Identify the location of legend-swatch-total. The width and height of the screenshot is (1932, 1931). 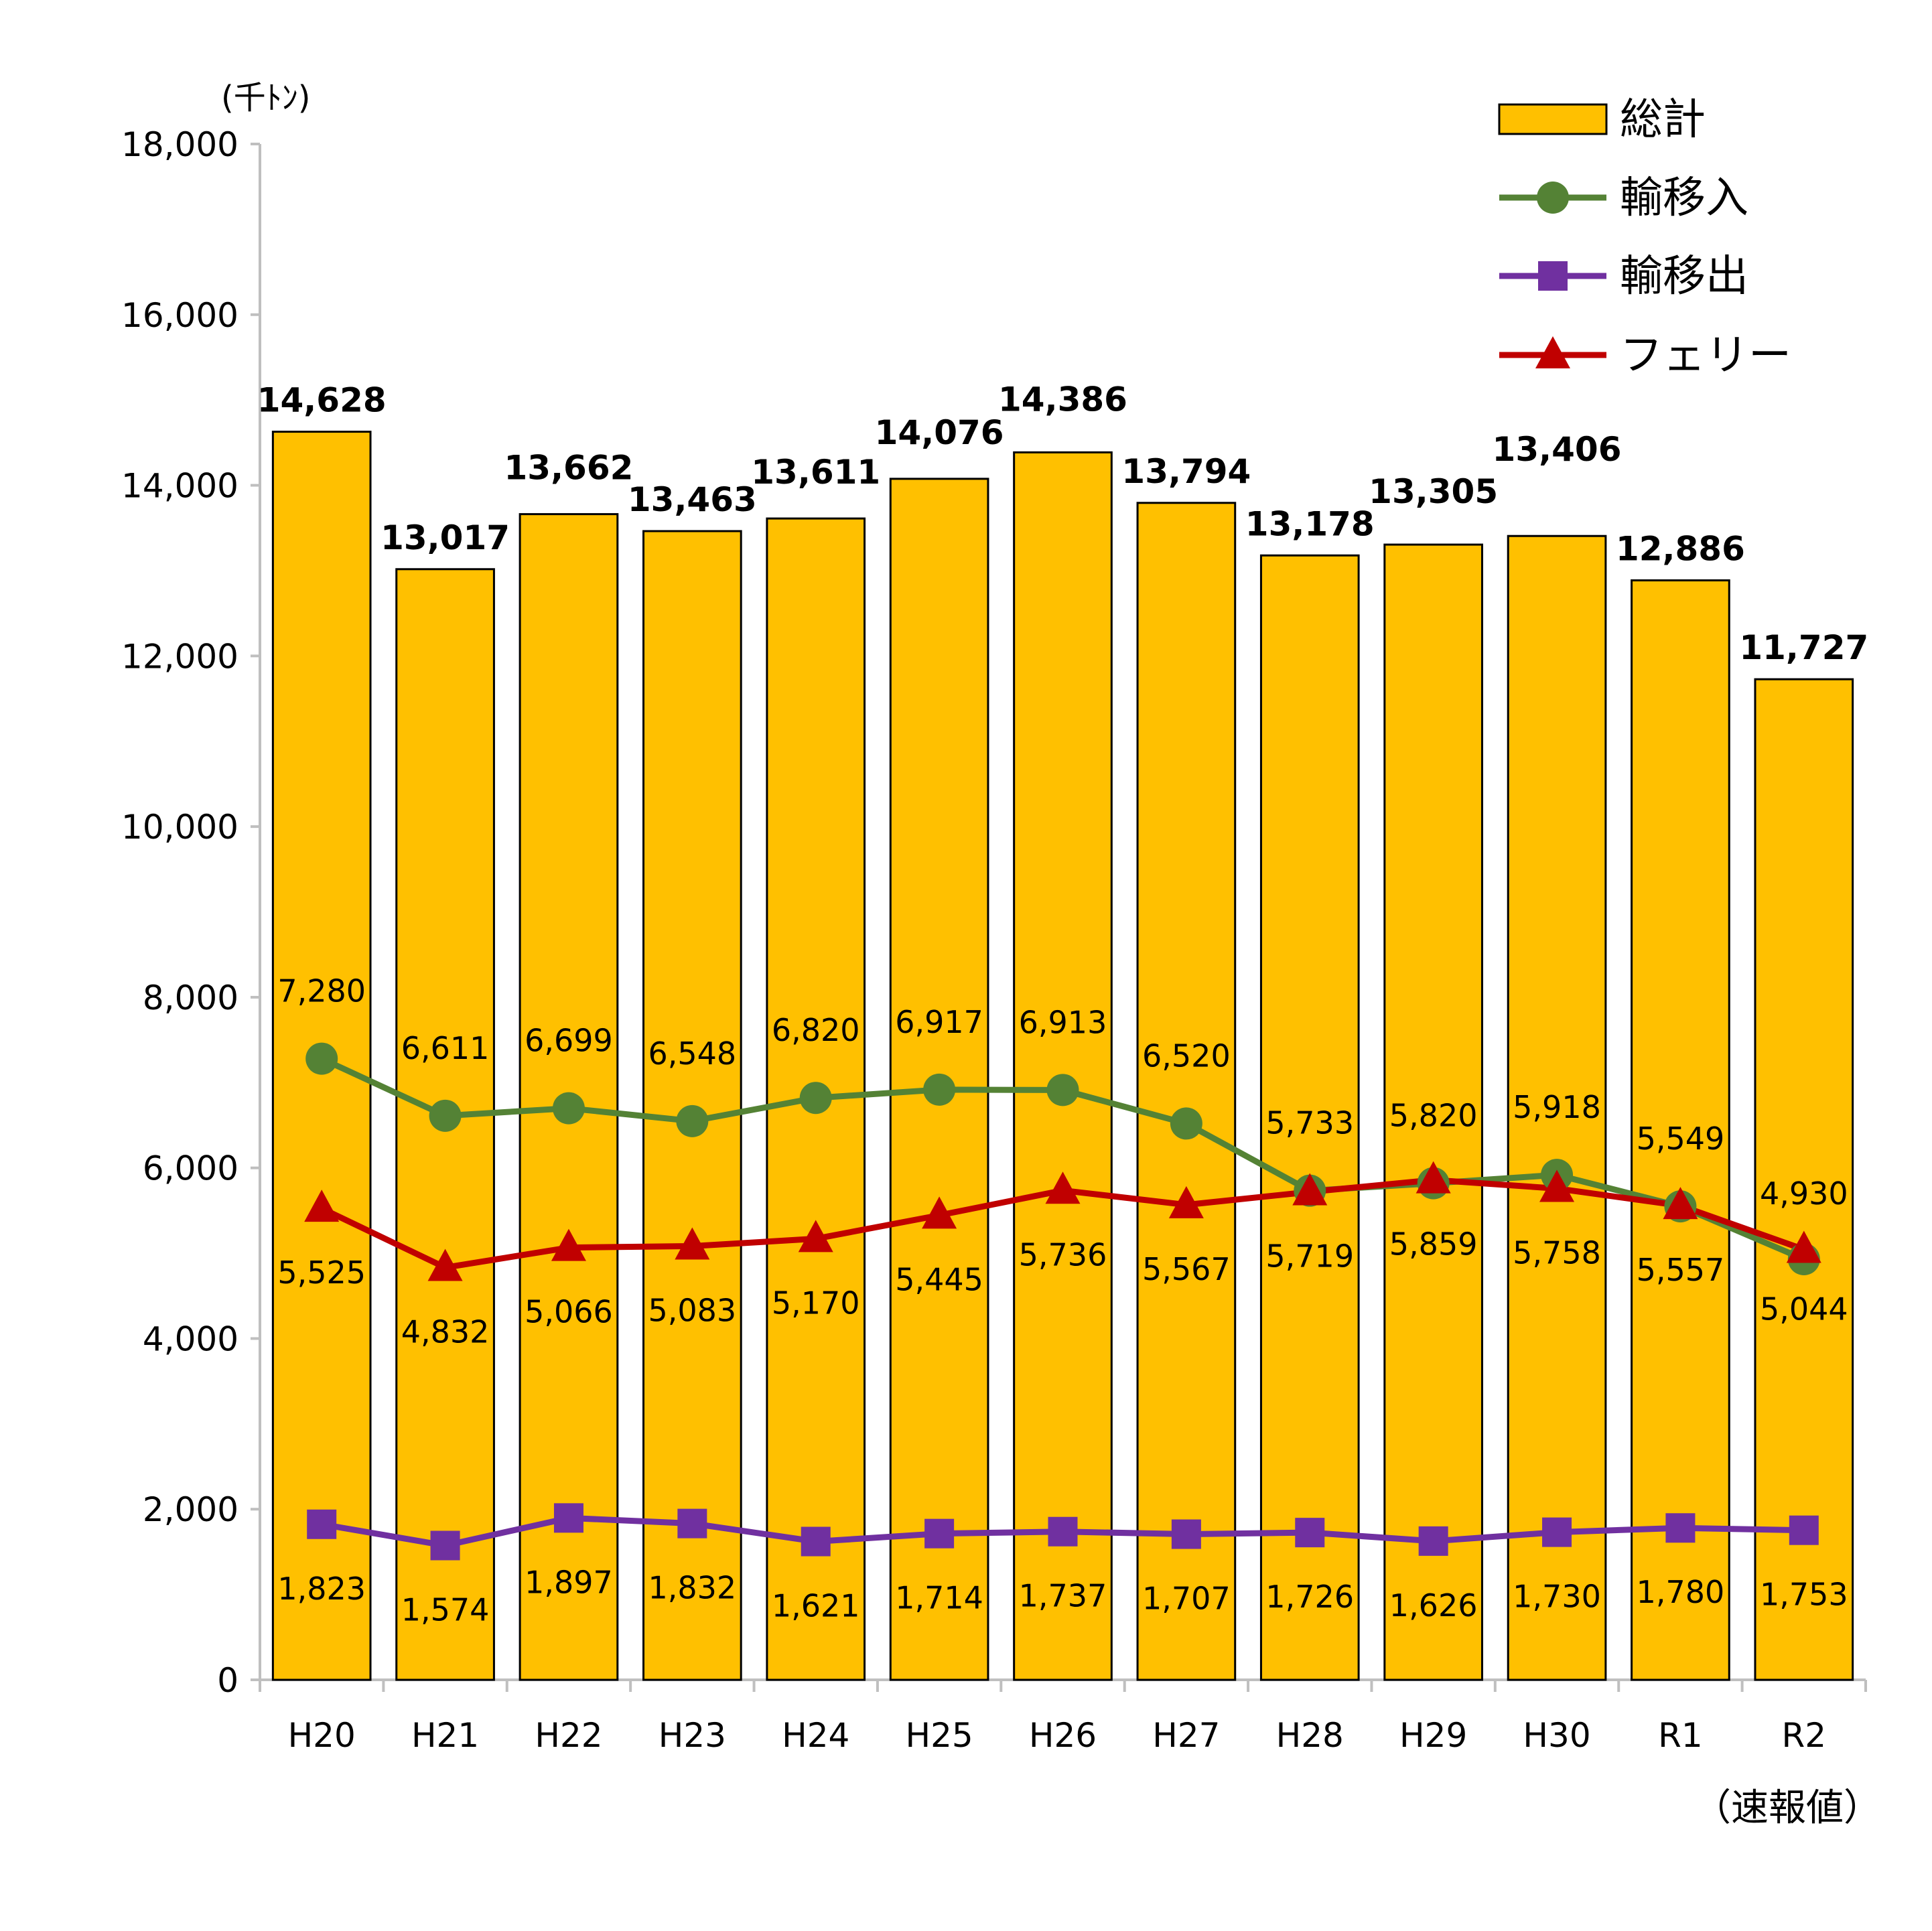
(1553, 119).